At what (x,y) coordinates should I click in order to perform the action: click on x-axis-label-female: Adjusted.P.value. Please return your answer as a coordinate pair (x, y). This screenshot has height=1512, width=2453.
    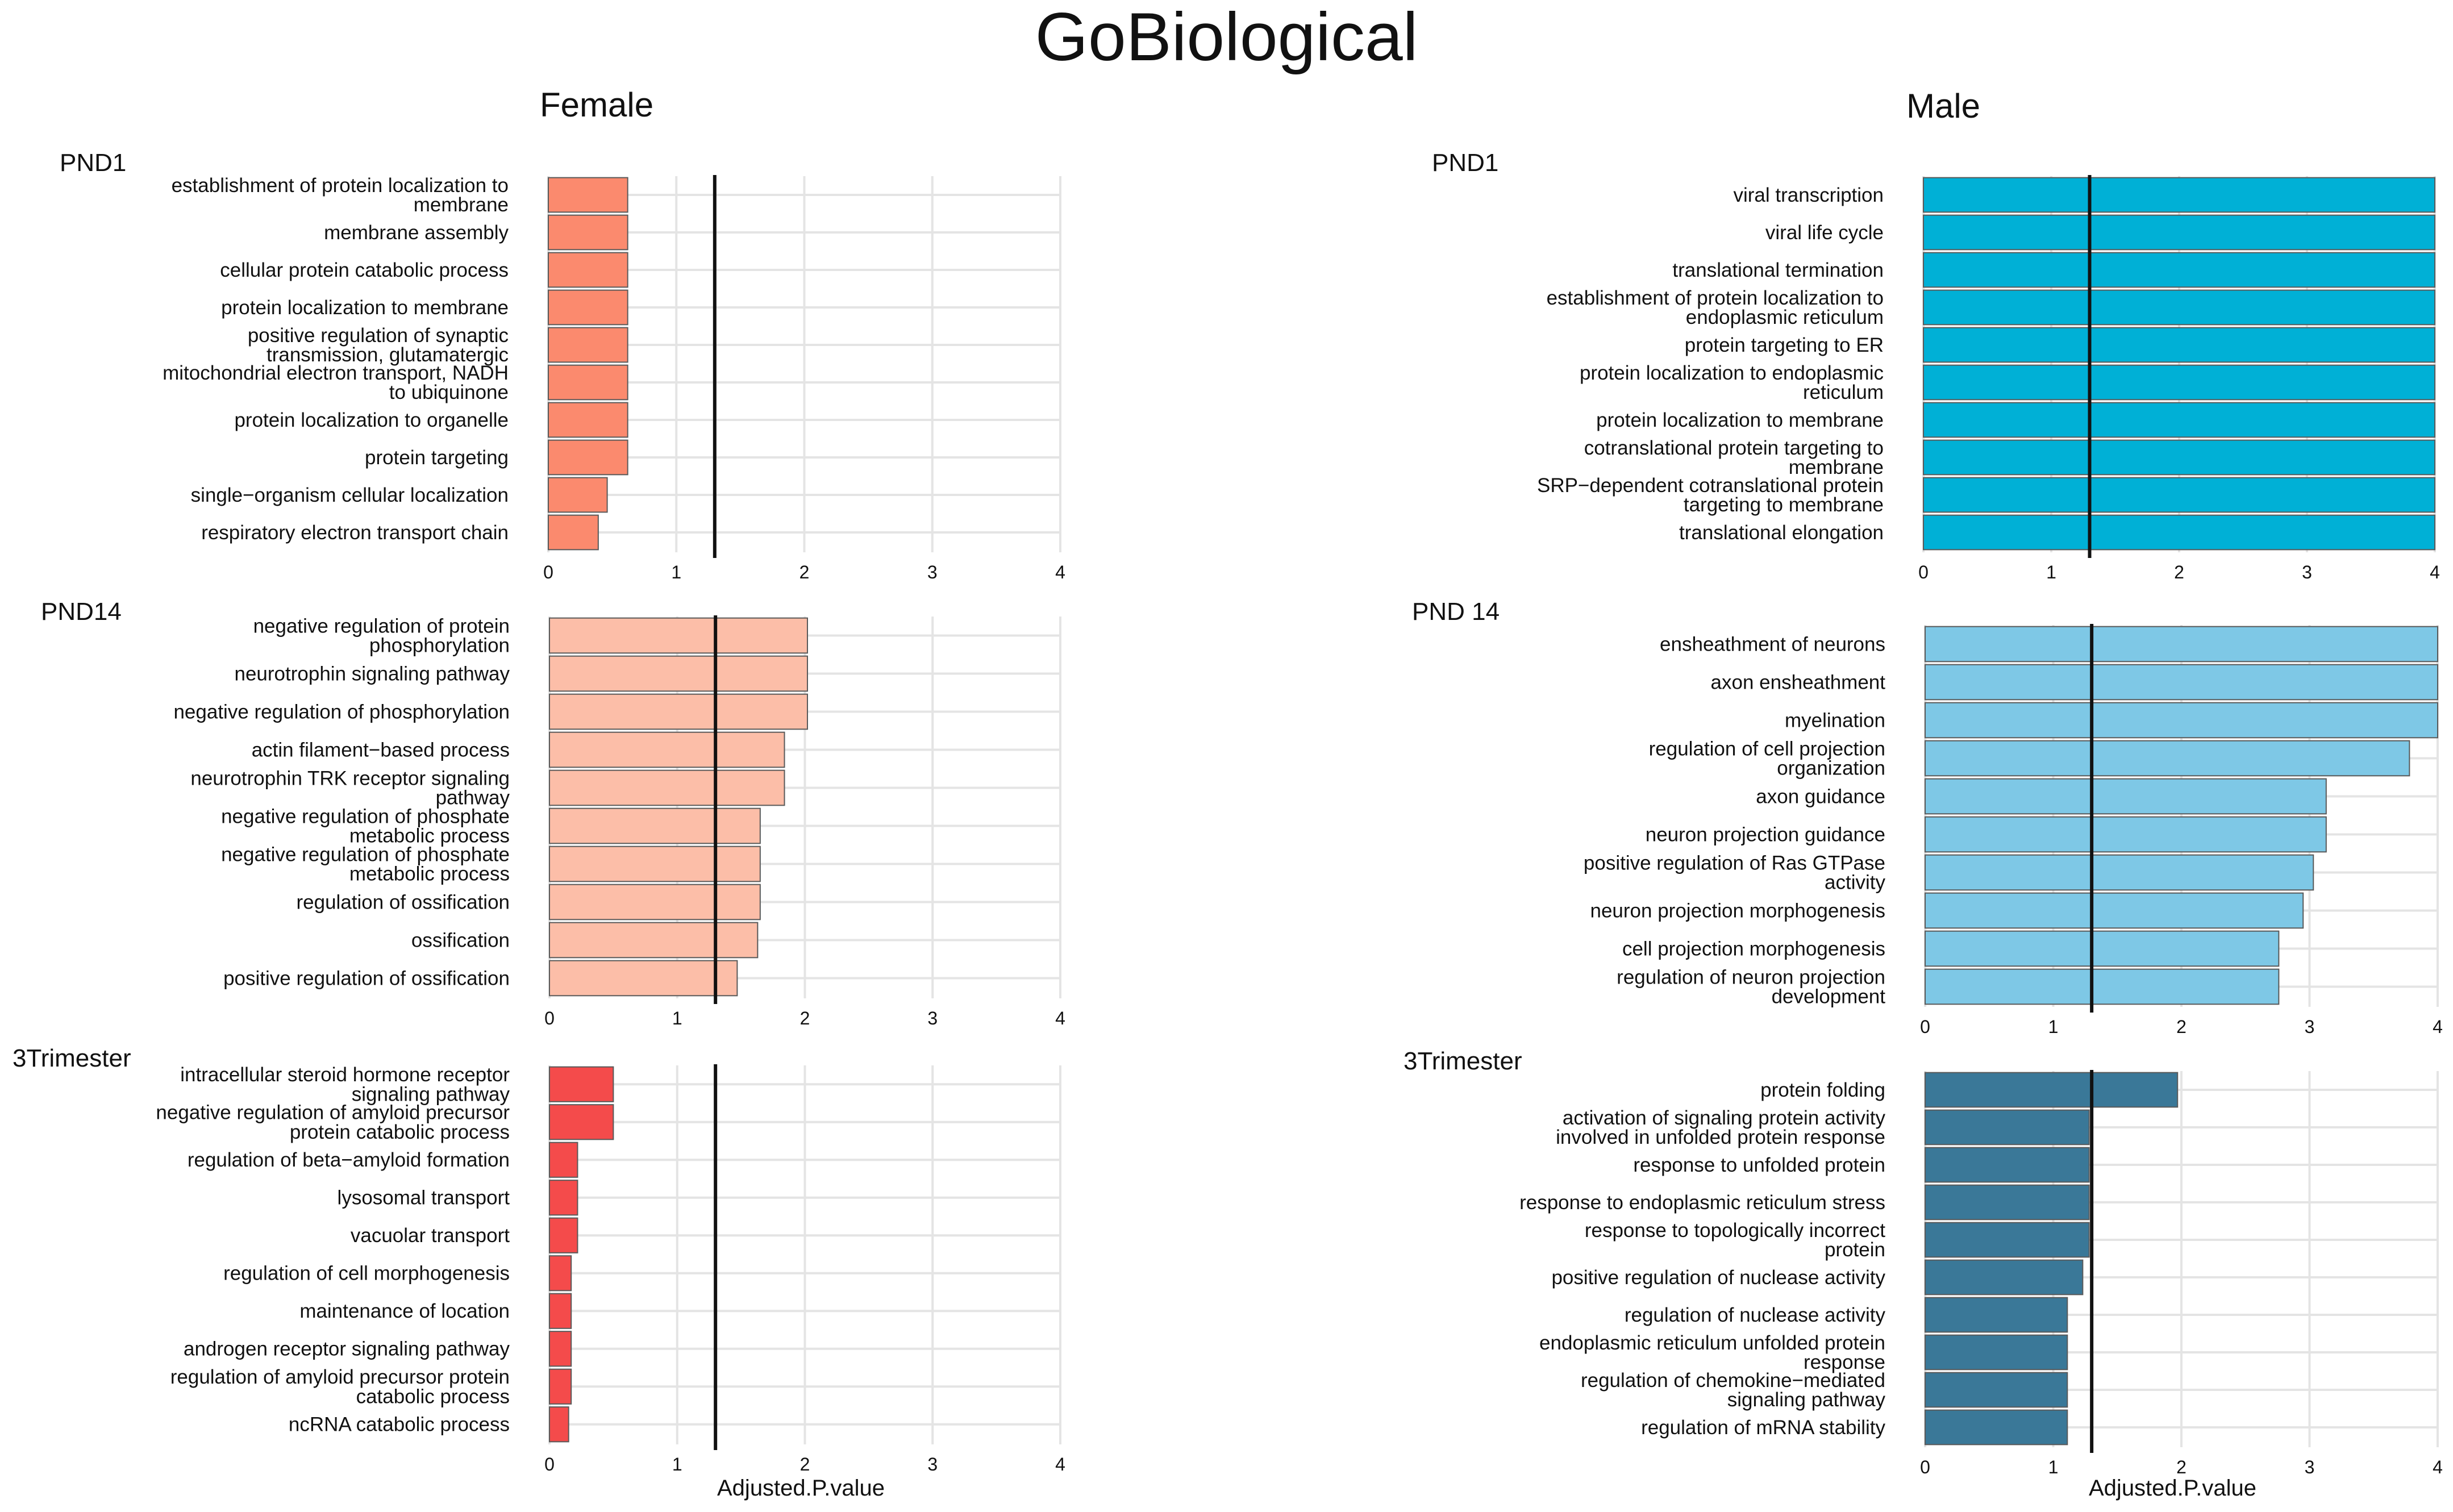
    Looking at the image, I should click on (801, 1488).